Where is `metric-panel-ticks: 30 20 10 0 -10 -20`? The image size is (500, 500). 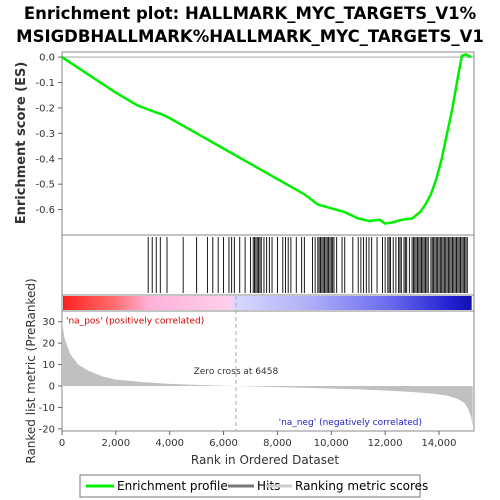 metric-panel-ticks: 30 20 10 0 -10 -20 is located at coordinates (50, 376).